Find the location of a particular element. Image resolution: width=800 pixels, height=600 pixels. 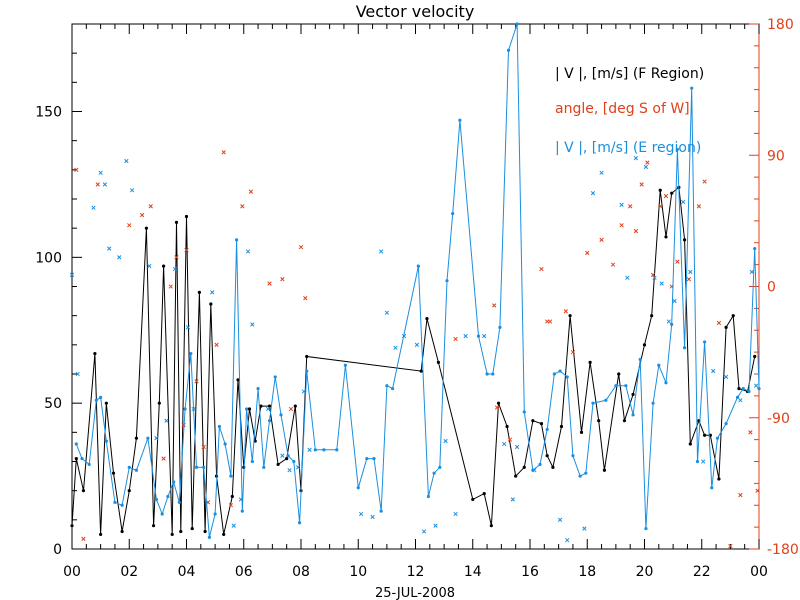

y-axis-left: 0 50 100 150 is located at coordinates (58, 305).